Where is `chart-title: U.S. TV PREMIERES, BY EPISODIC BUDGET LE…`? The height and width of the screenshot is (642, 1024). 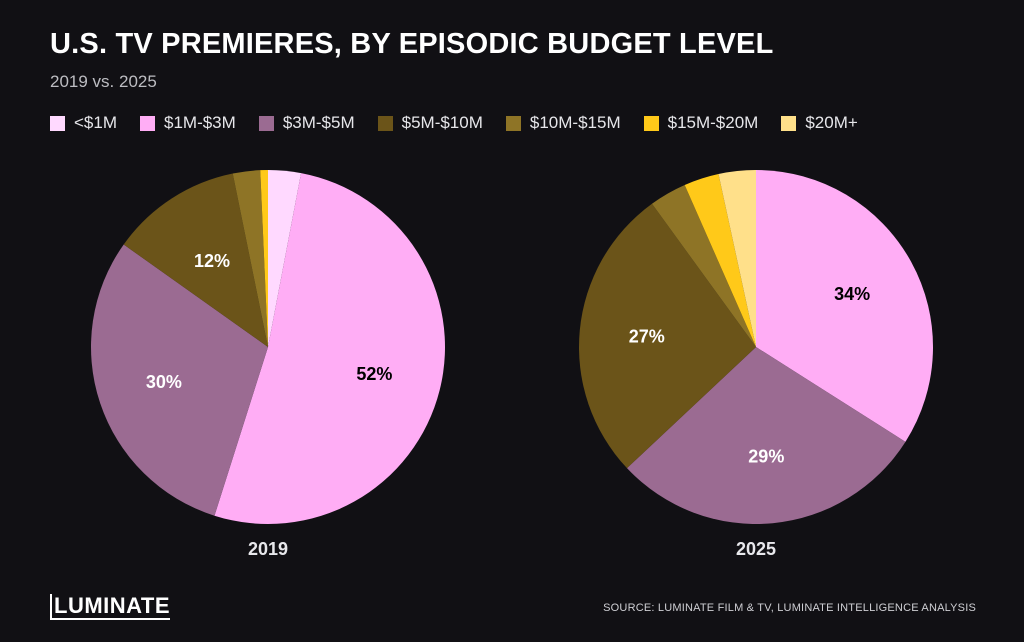
chart-title: U.S. TV PREMIERES, BY EPISODIC BUDGET LE… is located at coordinates (412, 44).